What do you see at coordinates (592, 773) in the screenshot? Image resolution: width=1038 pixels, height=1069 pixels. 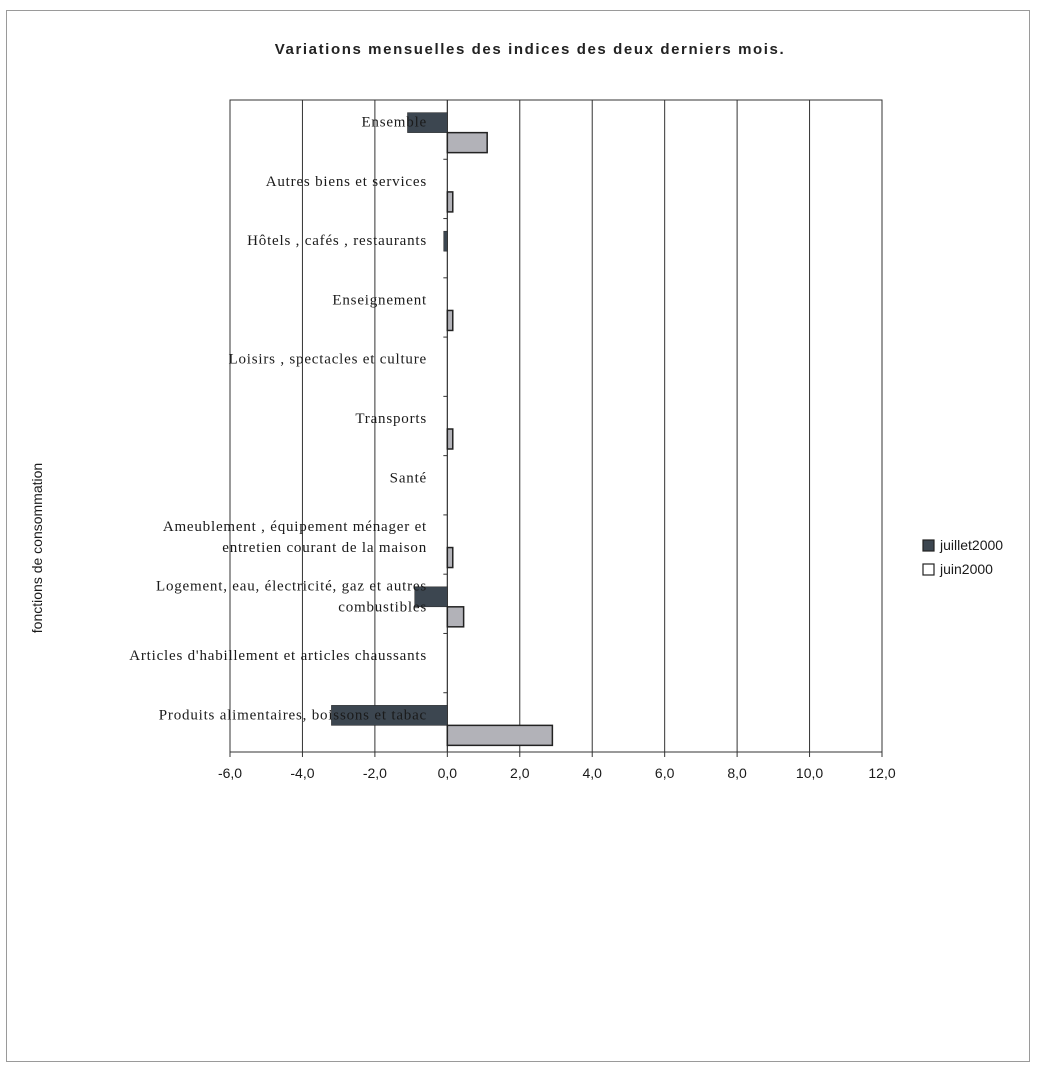 I see `x-tick-label: 4,0` at bounding box center [592, 773].